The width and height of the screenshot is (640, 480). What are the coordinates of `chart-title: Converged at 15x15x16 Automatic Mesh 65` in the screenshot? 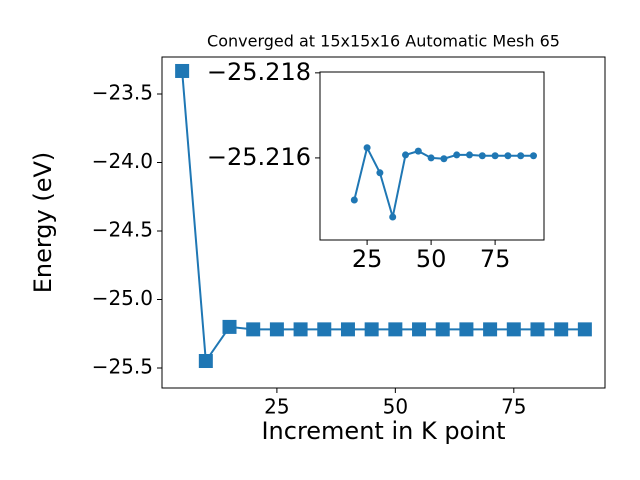 It's located at (383, 41).